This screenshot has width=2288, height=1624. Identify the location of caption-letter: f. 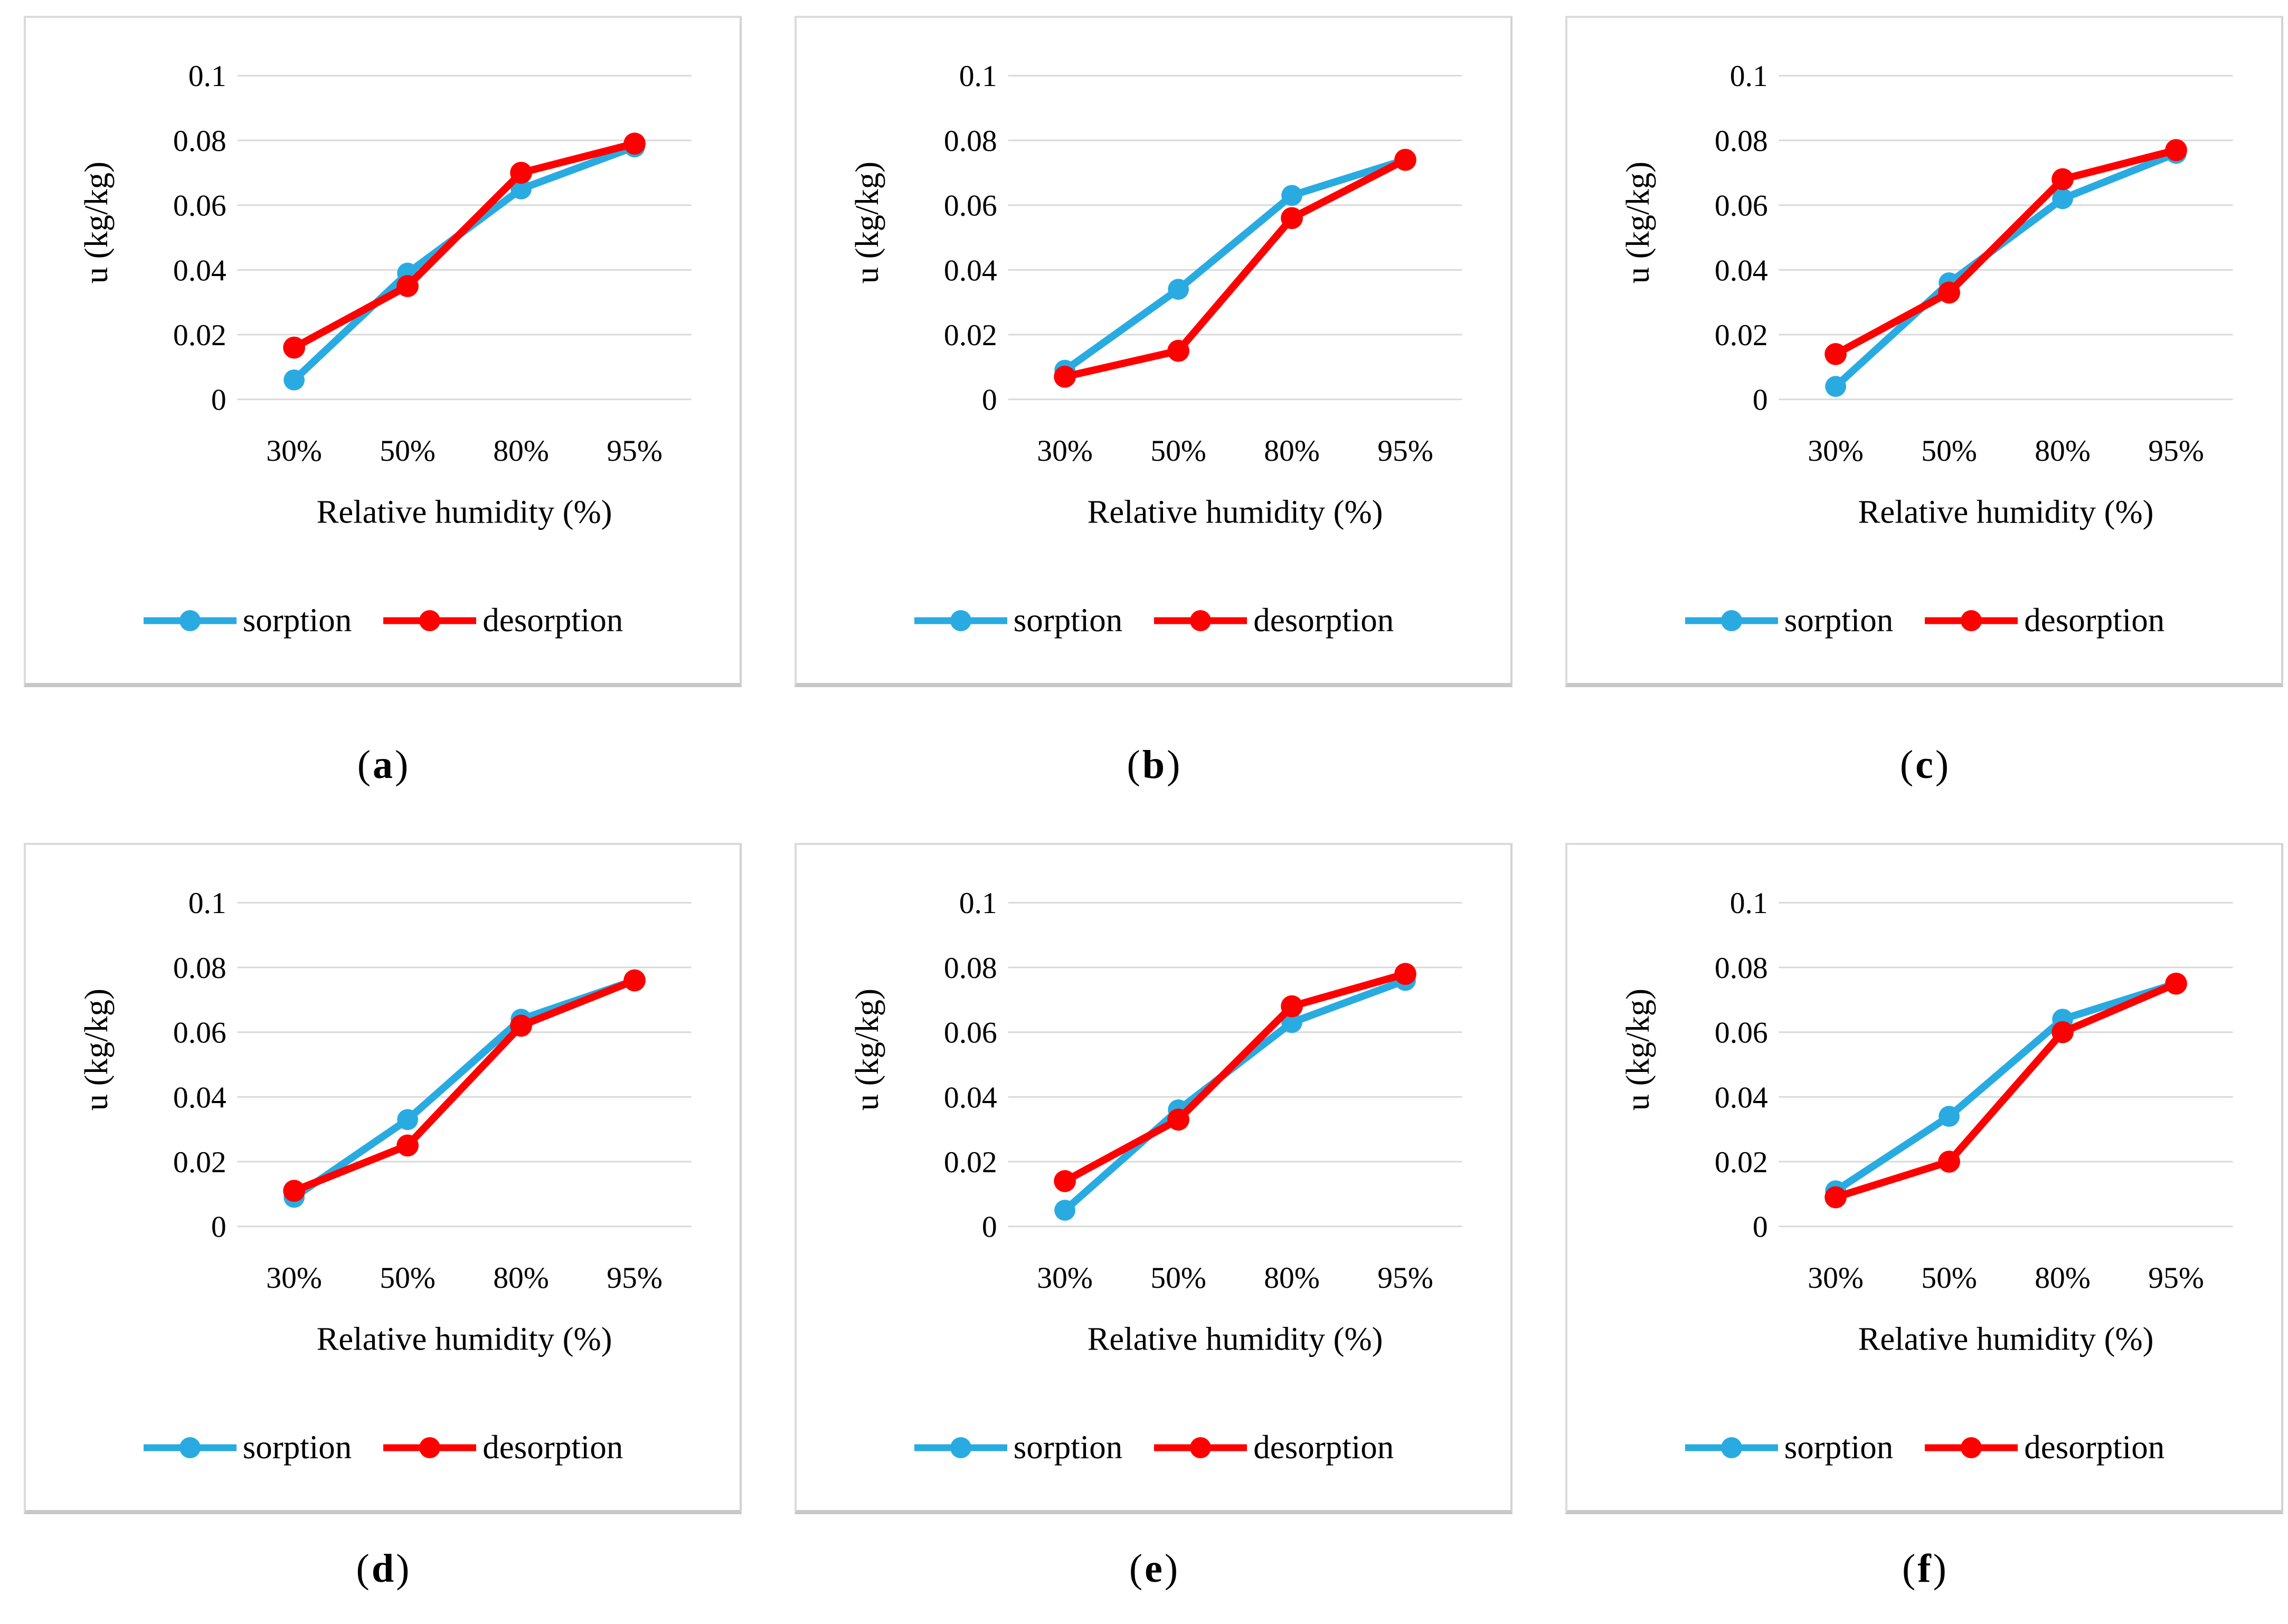
(1924, 1568).